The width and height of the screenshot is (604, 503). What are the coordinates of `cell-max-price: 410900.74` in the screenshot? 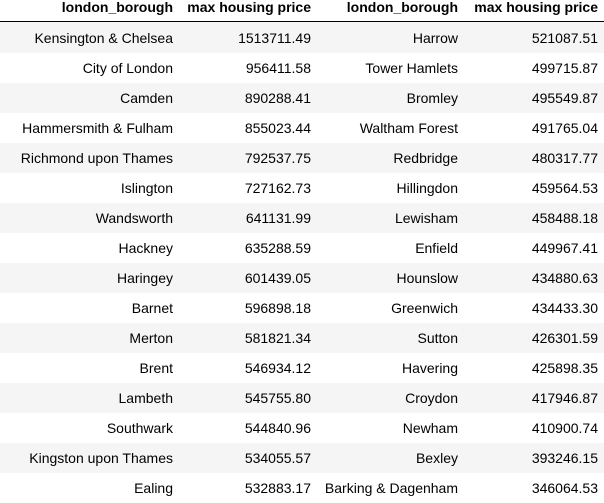 It's located at (534, 428).